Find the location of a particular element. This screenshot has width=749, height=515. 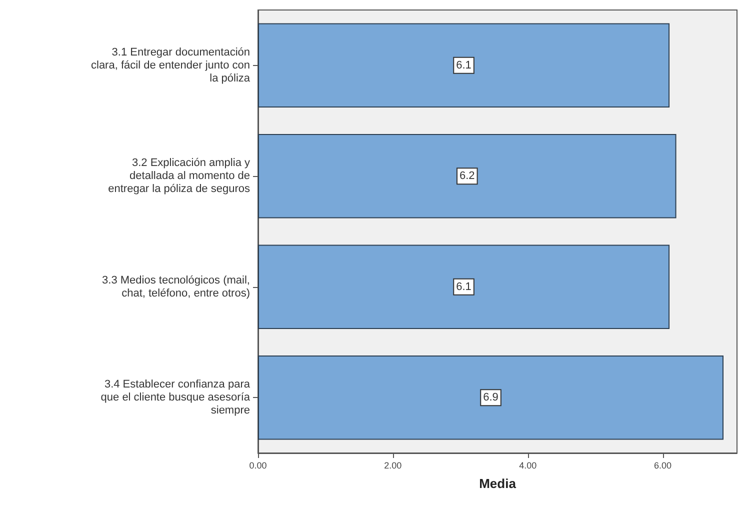

x-tick-label: 4.00 is located at coordinates (528, 465).